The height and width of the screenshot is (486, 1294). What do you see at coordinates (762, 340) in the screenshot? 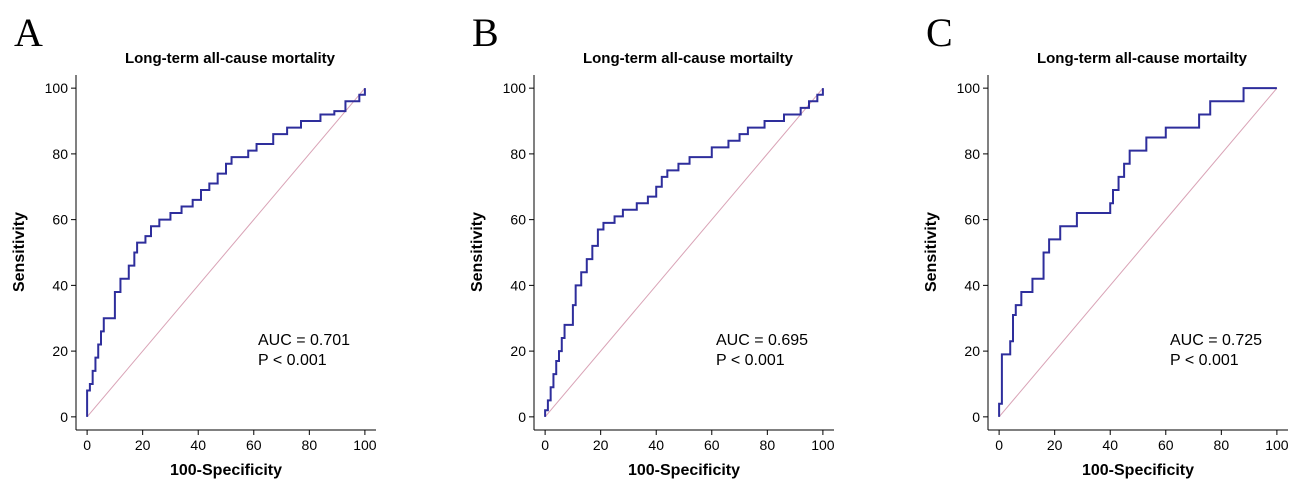
I see `annotation: AUC = 0.695` at bounding box center [762, 340].